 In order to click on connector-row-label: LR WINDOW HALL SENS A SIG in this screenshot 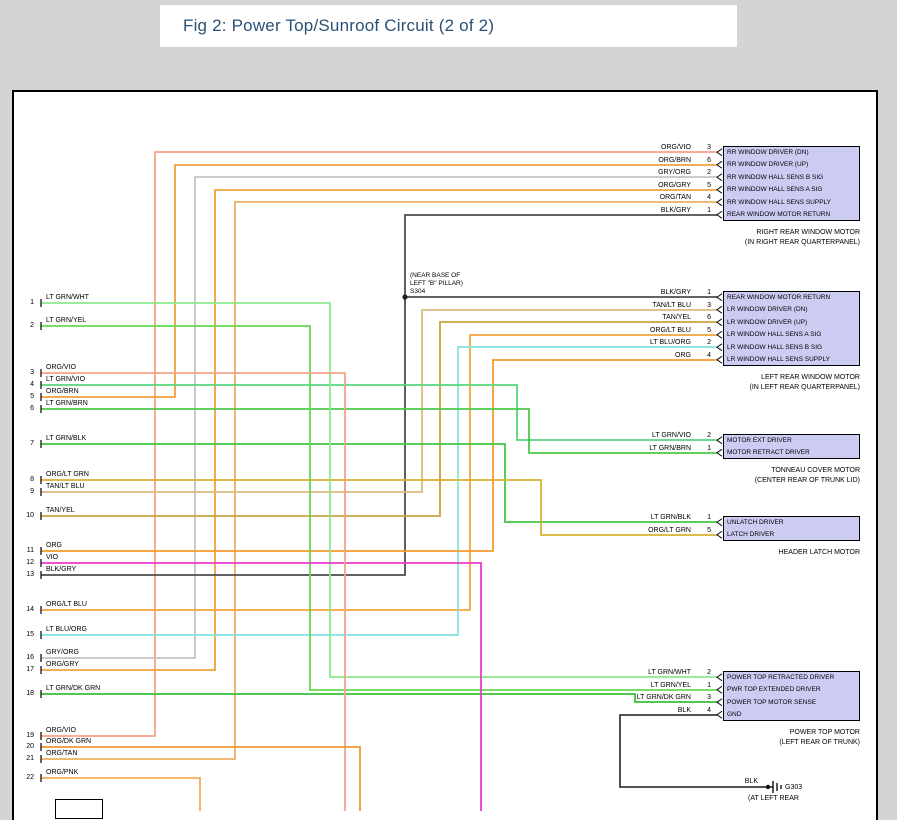, I will do `click(774, 335)`.